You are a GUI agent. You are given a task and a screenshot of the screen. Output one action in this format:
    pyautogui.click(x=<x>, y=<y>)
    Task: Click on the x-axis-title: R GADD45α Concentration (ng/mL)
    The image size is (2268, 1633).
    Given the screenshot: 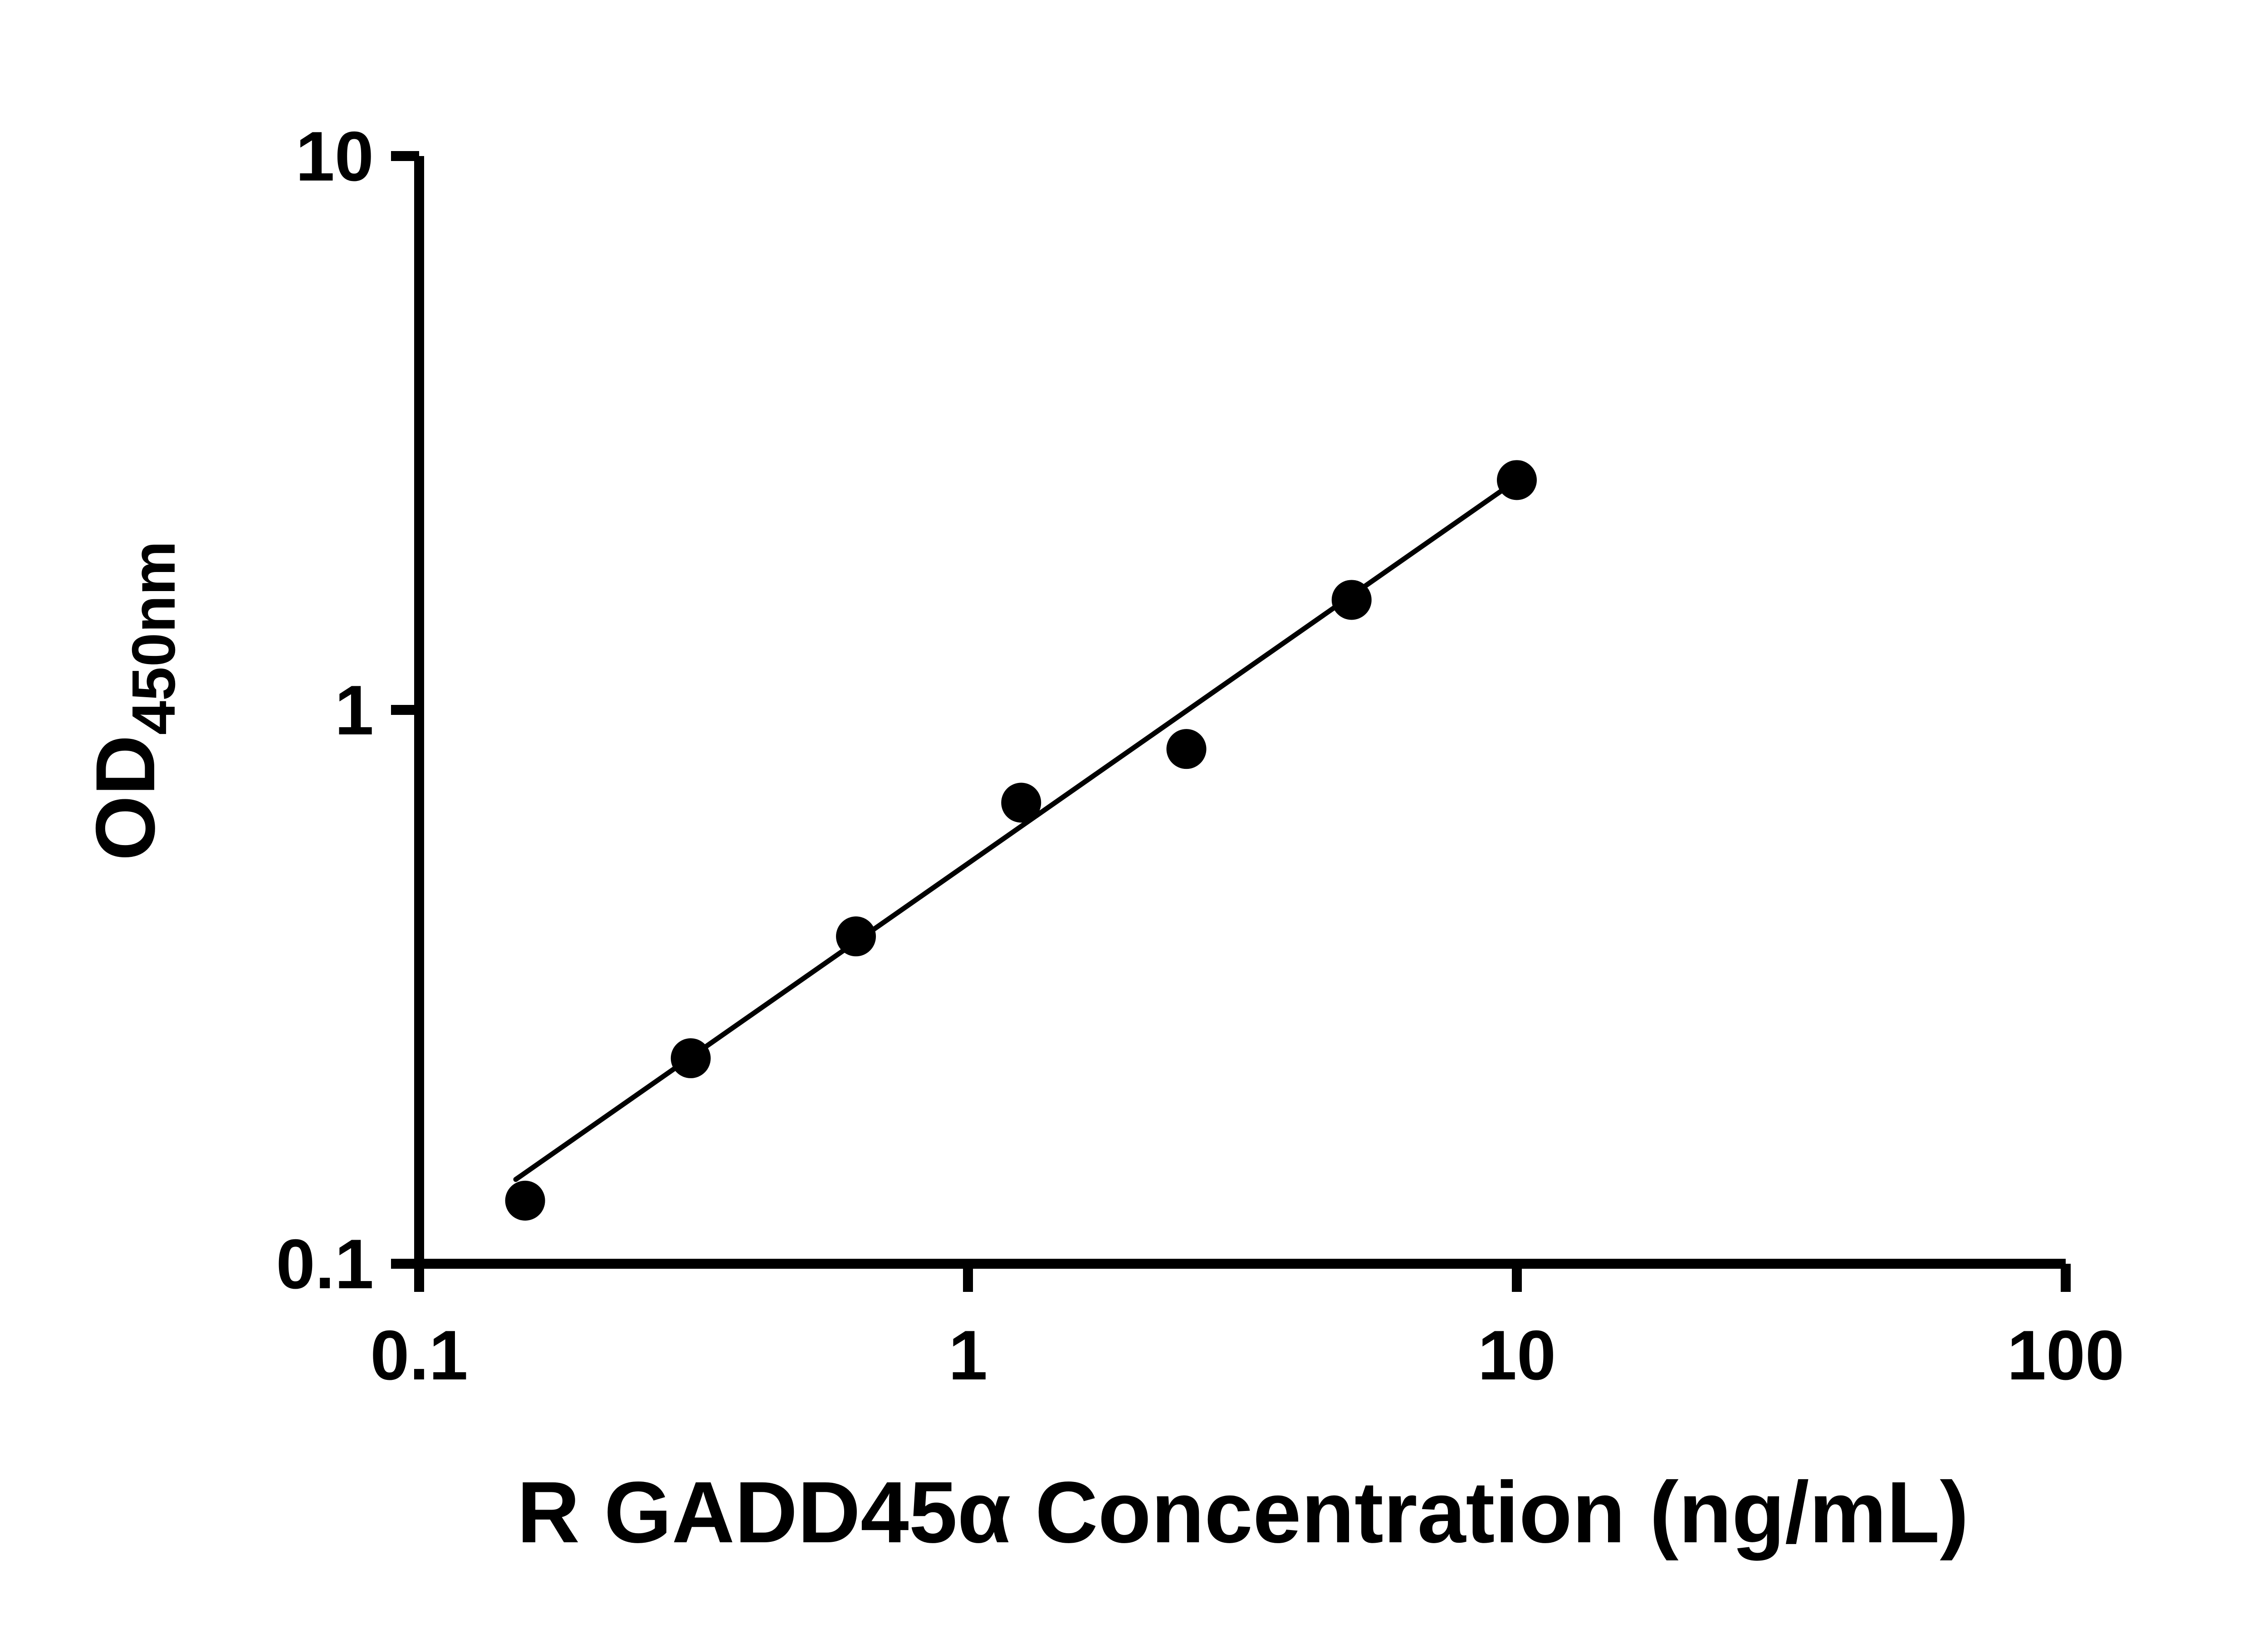 What is the action you would take?
    pyautogui.click(x=1243, y=1512)
    